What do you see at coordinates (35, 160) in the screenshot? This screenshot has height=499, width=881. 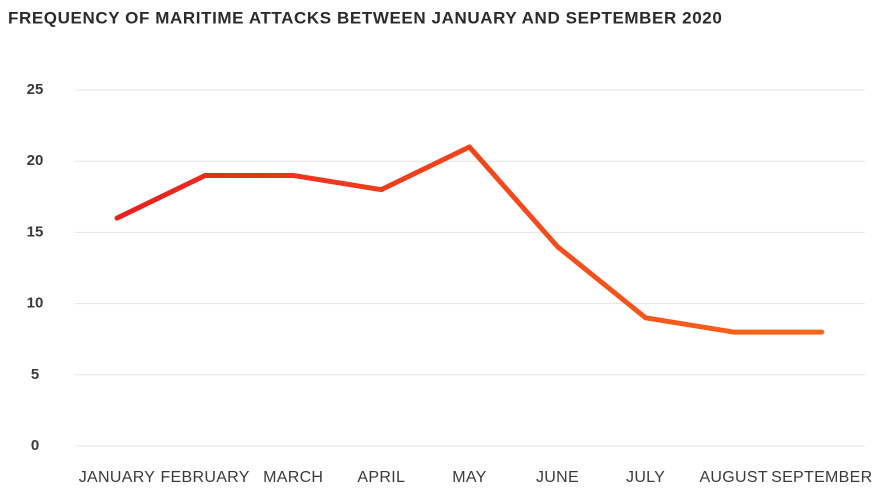 I see `y-tick-label: 20` at bounding box center [35, 160].